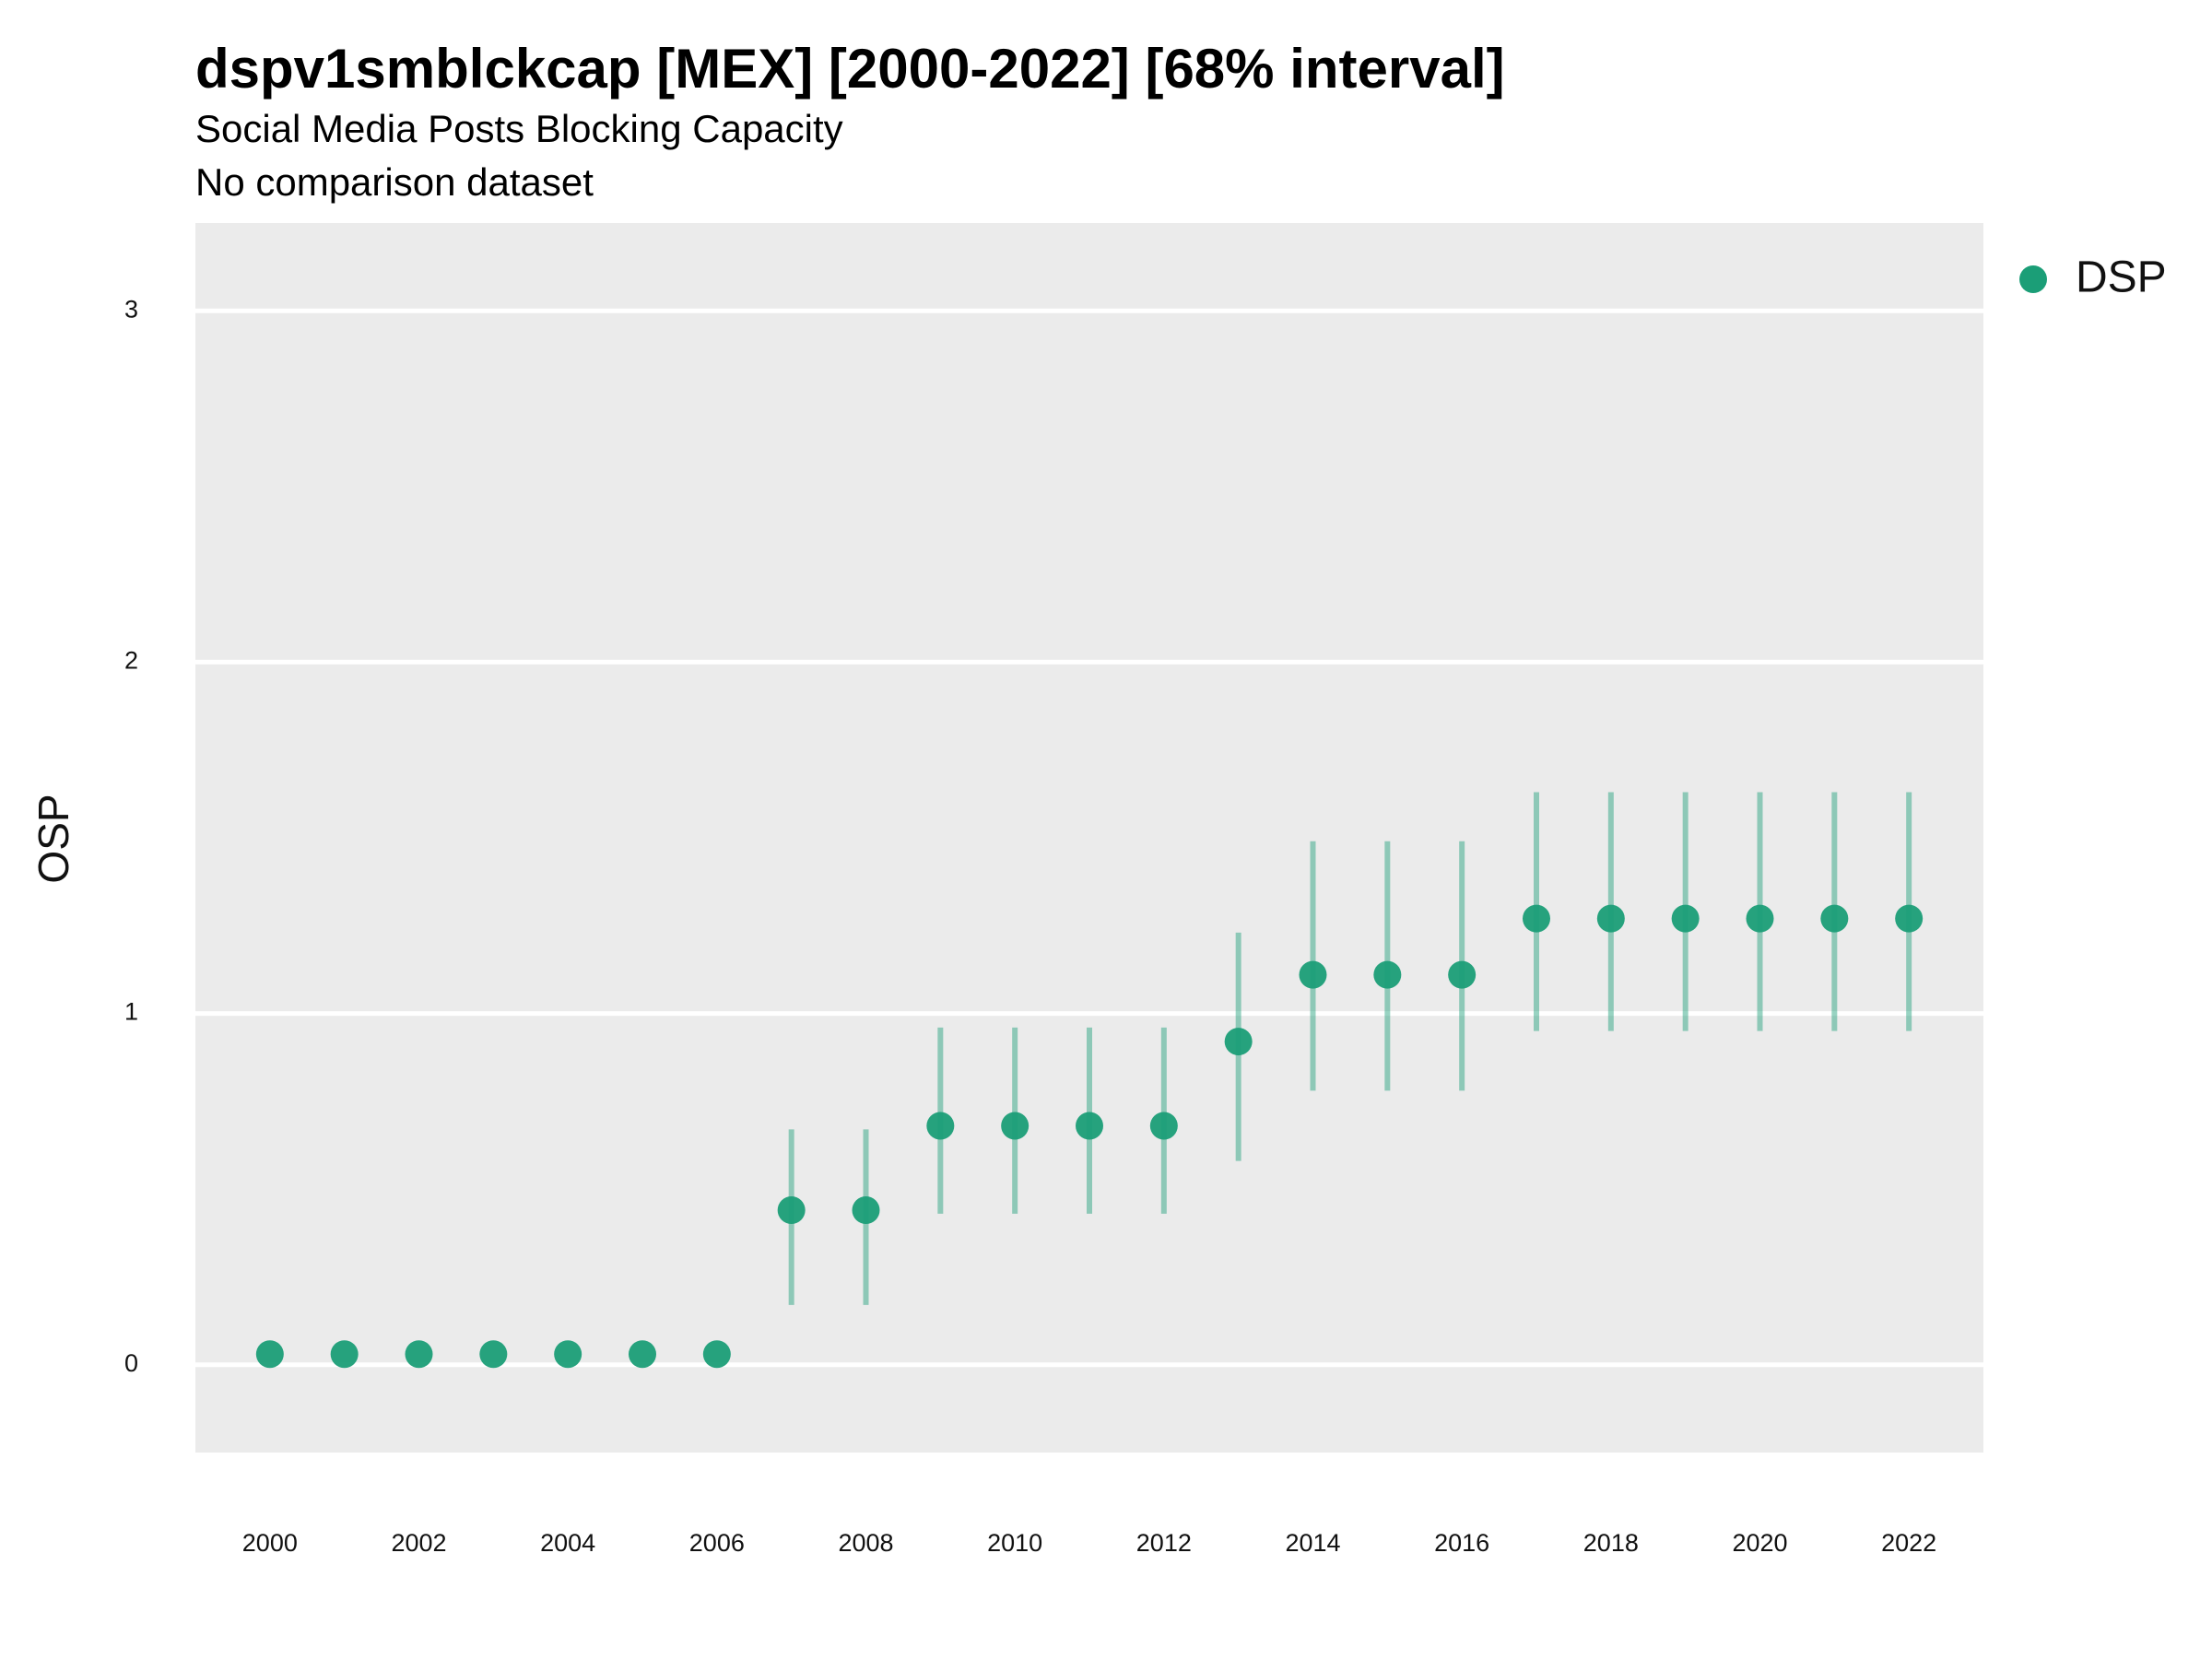  I want to click on y-tick-label: 0, so click(131, 1363).